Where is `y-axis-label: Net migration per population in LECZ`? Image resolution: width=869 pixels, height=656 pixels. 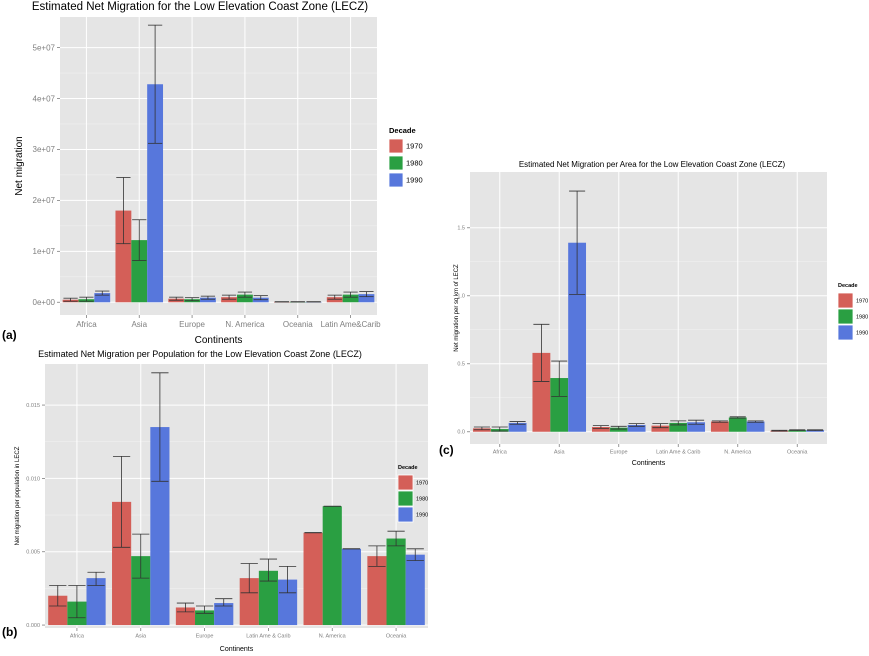 y-axis-label: Net migration per population in LECZ is located at coordinates (18, 495).